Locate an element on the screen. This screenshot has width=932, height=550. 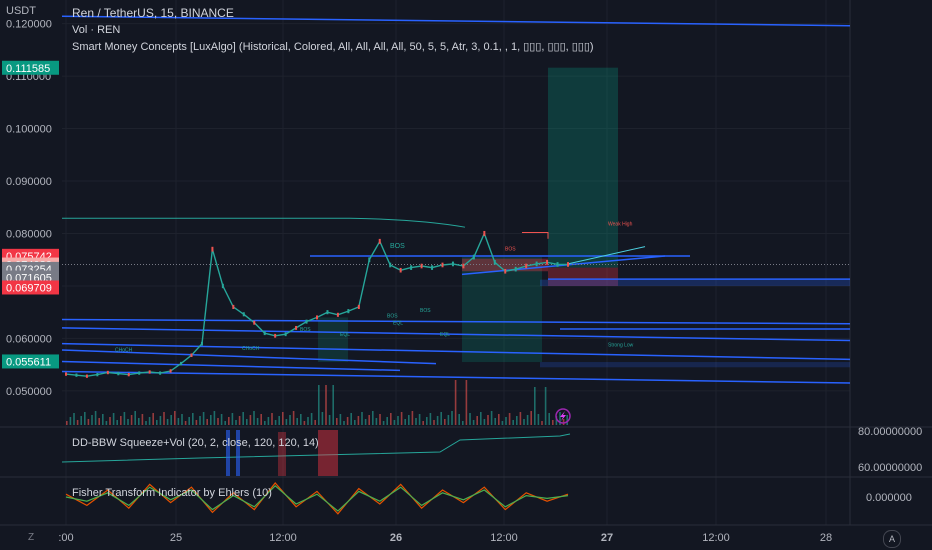
ma-line is located at coordinates (264, 222).